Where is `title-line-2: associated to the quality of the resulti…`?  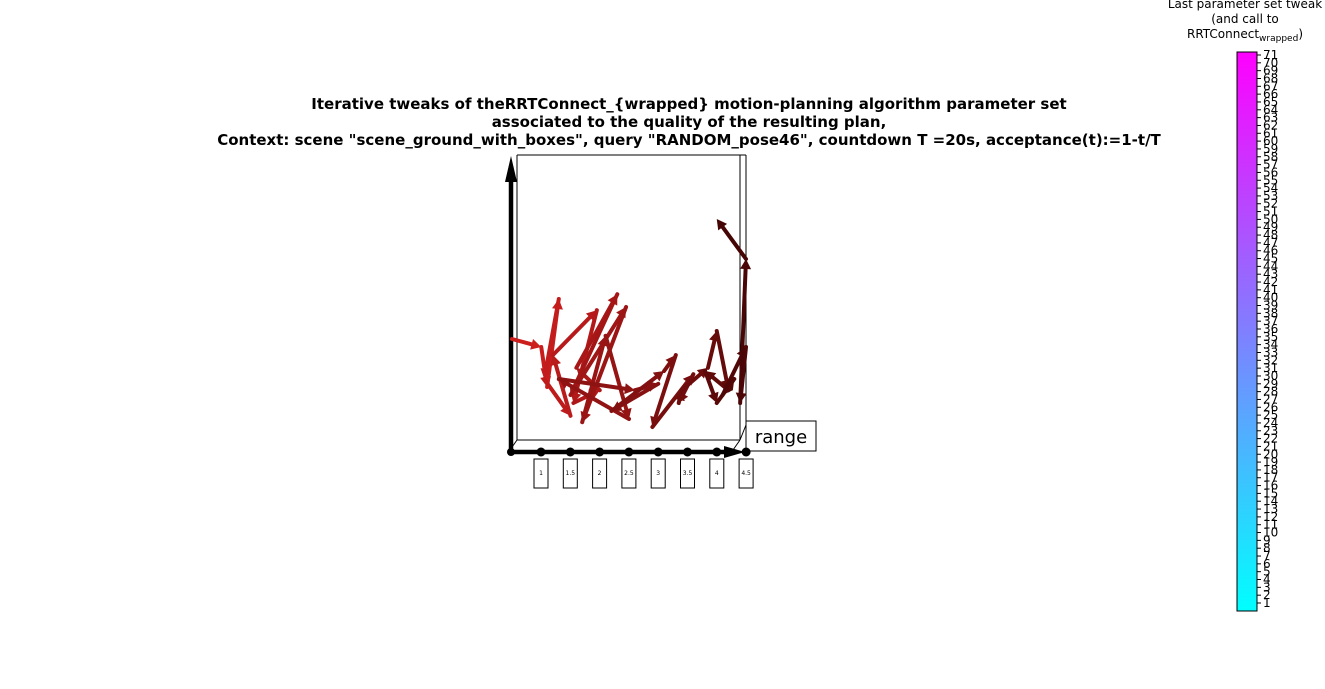
title-line-2: associated to the quality of the resulti… is located at coordinates (689, 122).